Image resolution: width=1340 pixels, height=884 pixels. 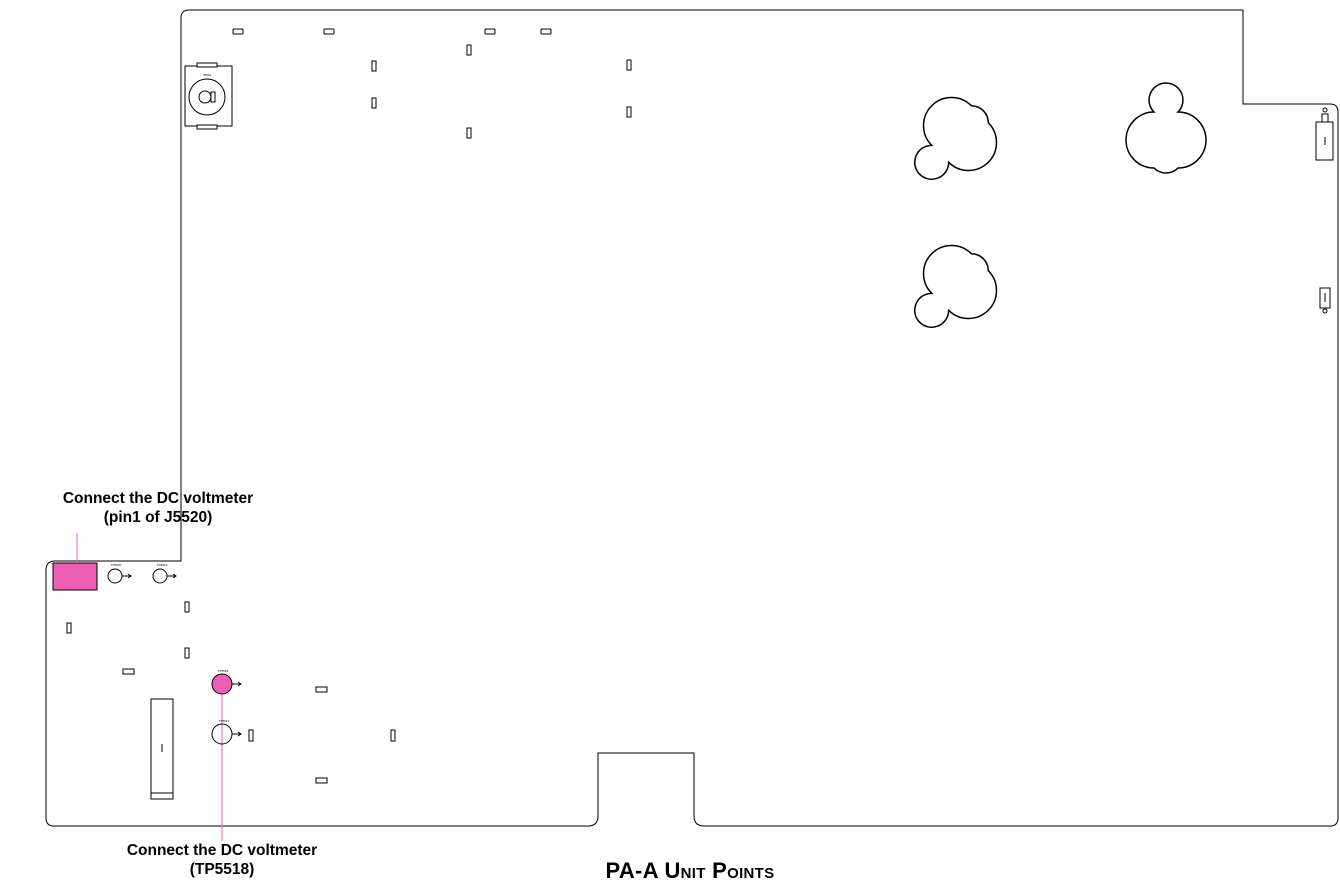 What do you see at coordinates (162, 749) in the screenshot?
I see `vertical-module` at bounding box center [162, 749].